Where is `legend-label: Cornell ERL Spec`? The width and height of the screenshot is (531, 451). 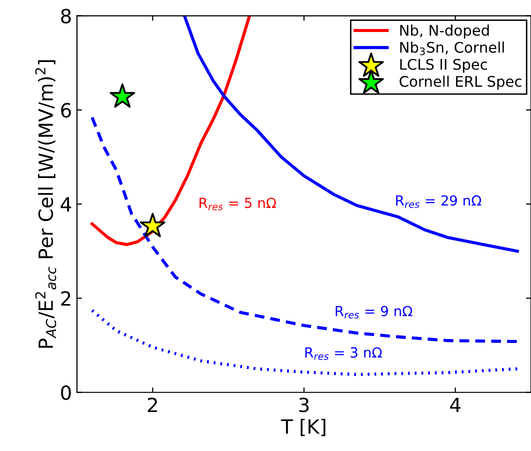
legend-label: Cornell ERL Spec is located at coordinates (461, 83).